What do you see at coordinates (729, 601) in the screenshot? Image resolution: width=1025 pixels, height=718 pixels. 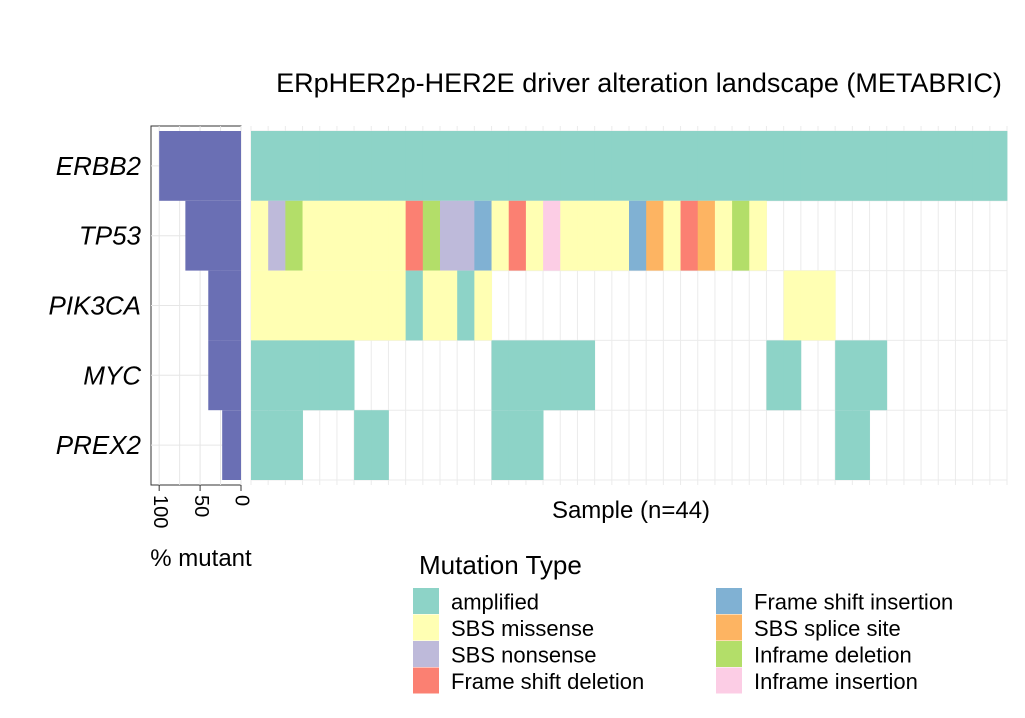 I see `legend-key-fsi` at bounding box center [729, 601].